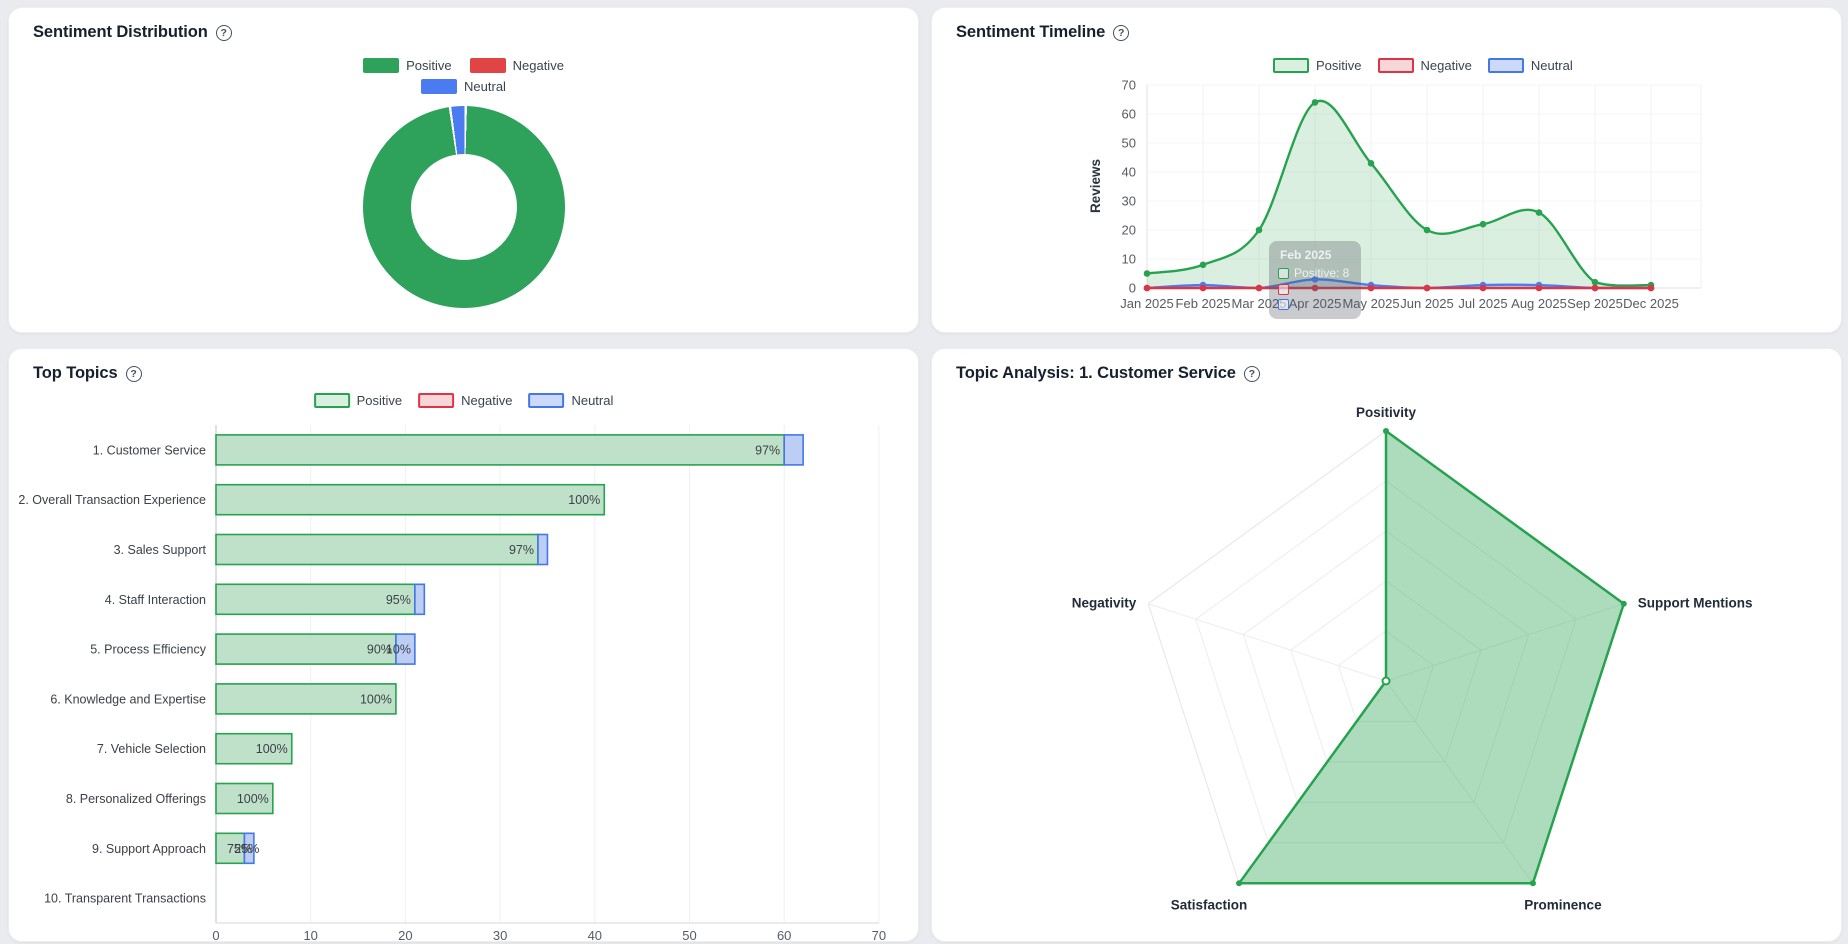 Image resolution: width=1848 pixels, height=944 pixels. What do you see at coordinates (1129, 172) in the screenshot?
I see `y-tick-label: 40` at bounding box center [1129, 172].